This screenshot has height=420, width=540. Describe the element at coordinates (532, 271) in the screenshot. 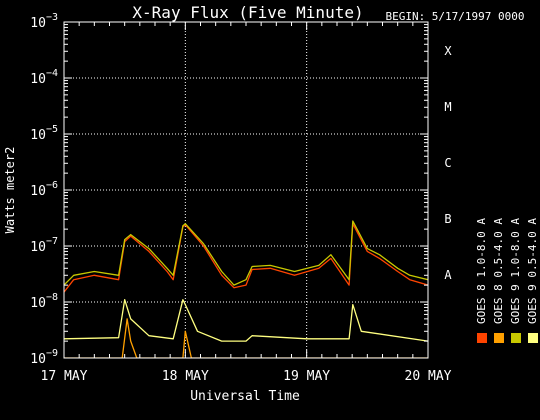

I see `legend-label: GOES 9 0.5-4.0 A` at that location.